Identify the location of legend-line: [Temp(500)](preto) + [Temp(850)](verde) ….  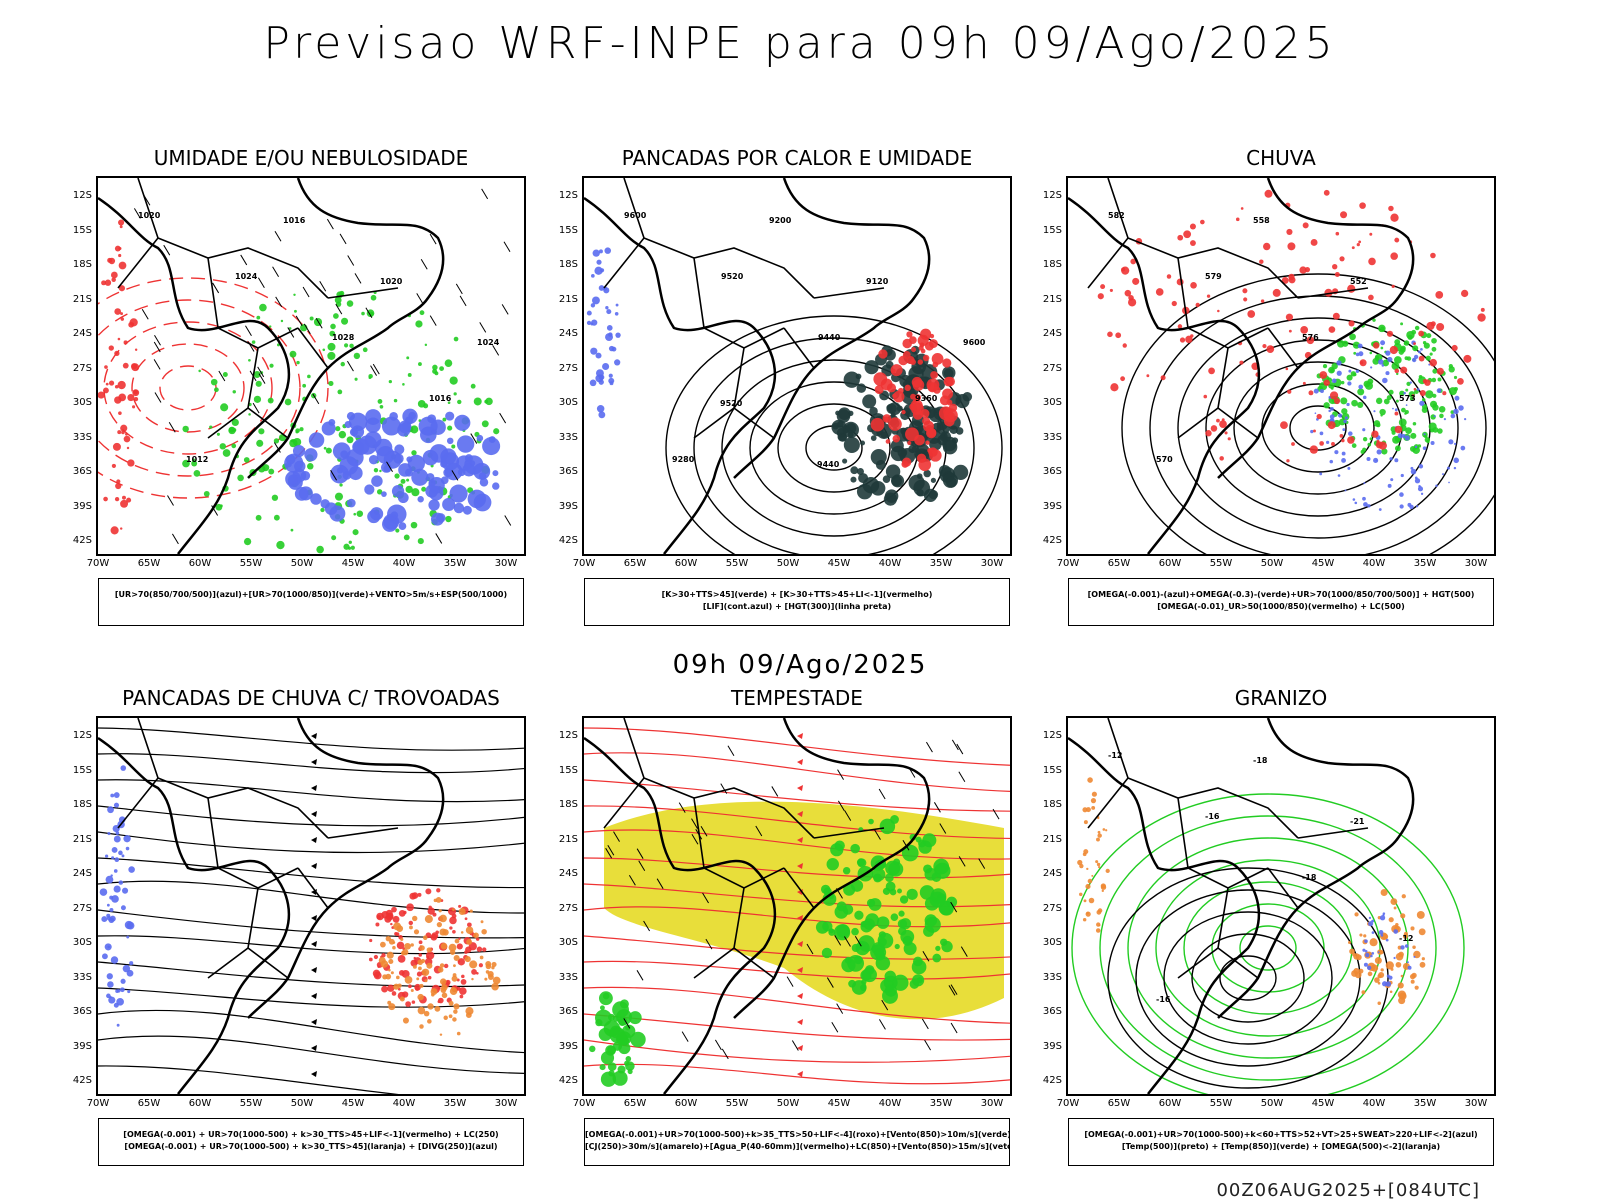
(1281, 1146).